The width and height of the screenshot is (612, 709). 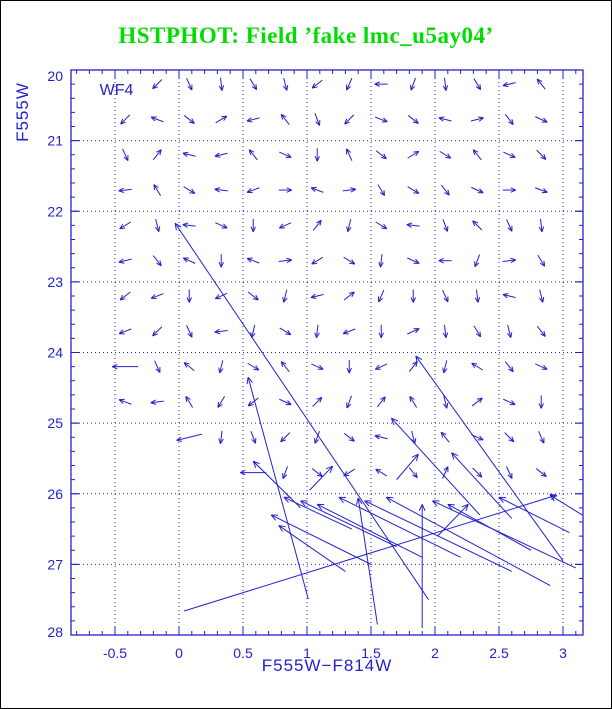 I want to click on y-tick-label: 24, so click(x=55, y=353).